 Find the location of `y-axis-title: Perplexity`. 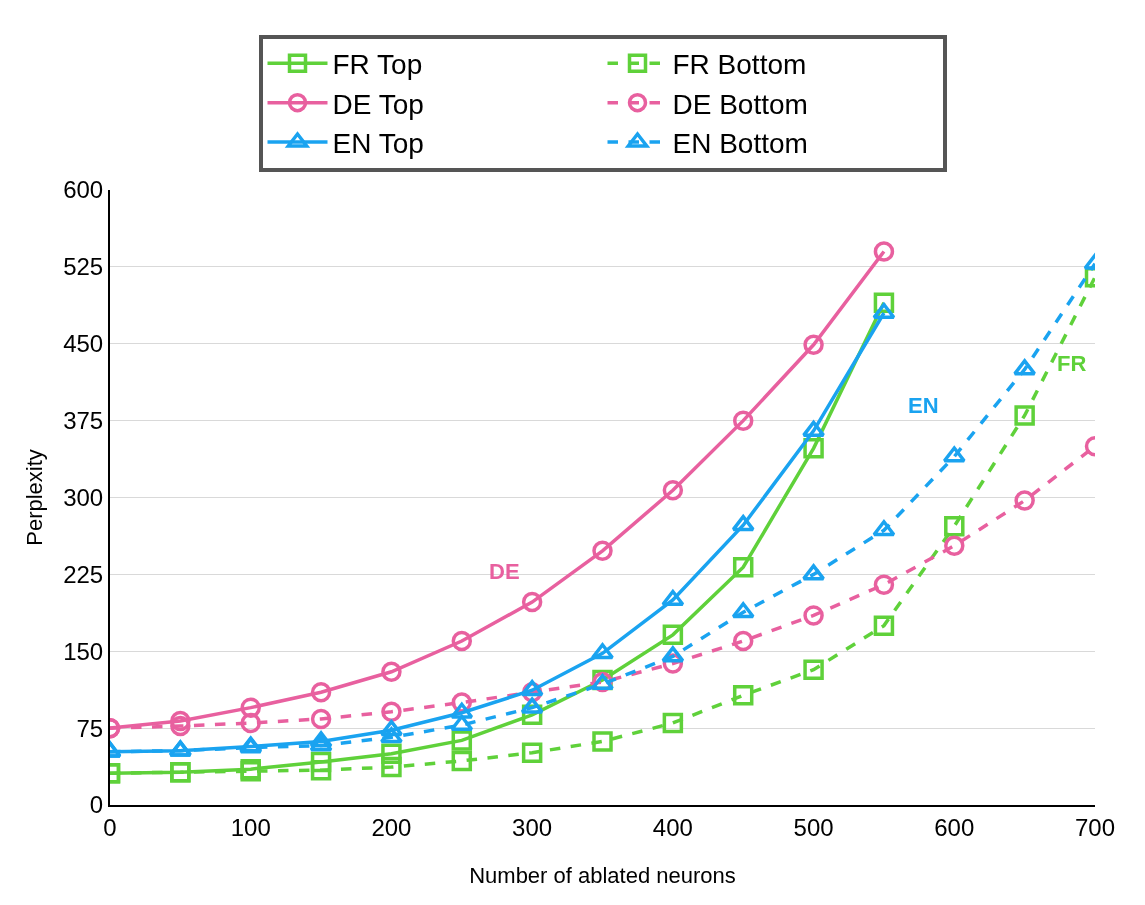

y-axis-title: Perplexity is located at coordinates (35, 497).